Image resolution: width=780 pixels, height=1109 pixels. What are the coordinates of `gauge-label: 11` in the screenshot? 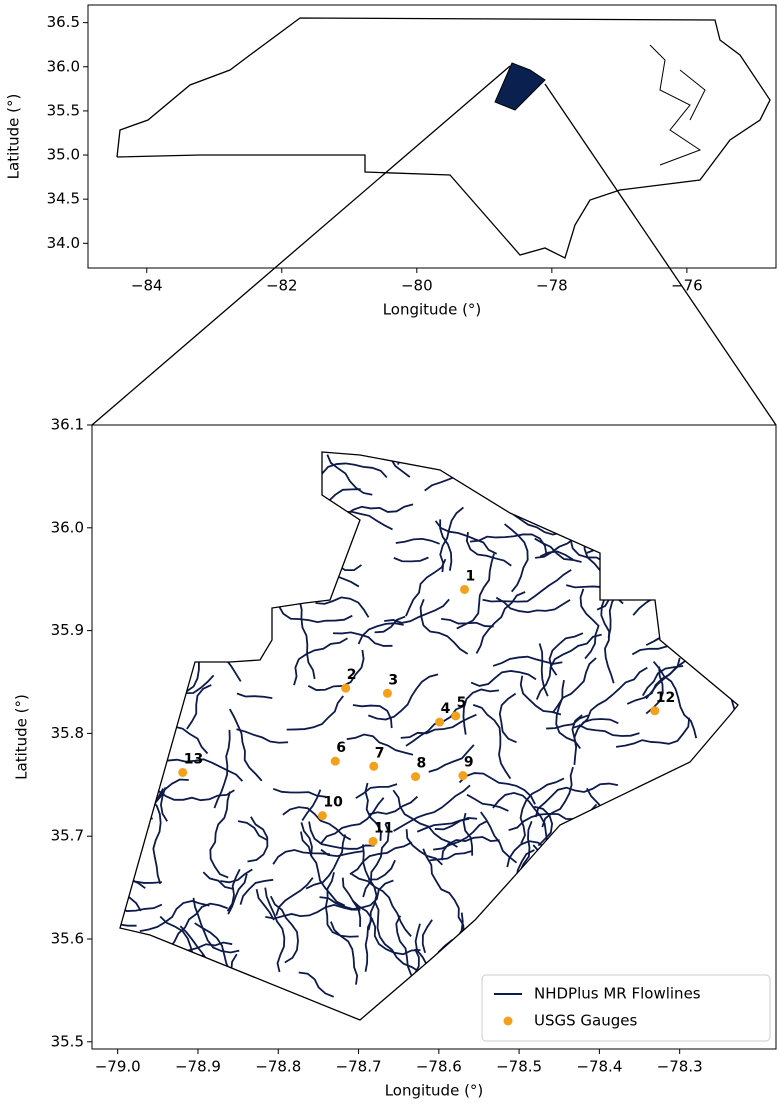 It's located at (383, 828).